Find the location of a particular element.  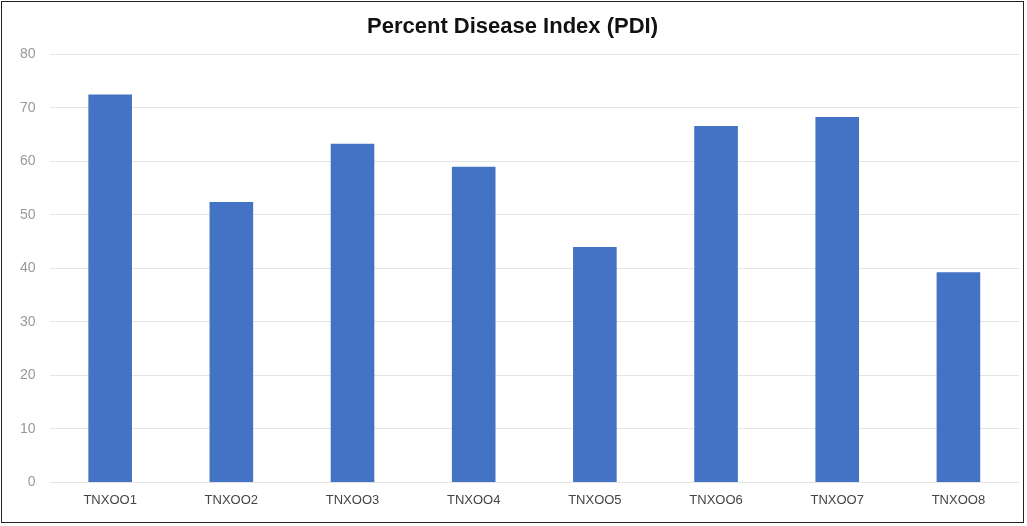

x-tick-label: TNXOO3 is located at coordinates (352, 499).